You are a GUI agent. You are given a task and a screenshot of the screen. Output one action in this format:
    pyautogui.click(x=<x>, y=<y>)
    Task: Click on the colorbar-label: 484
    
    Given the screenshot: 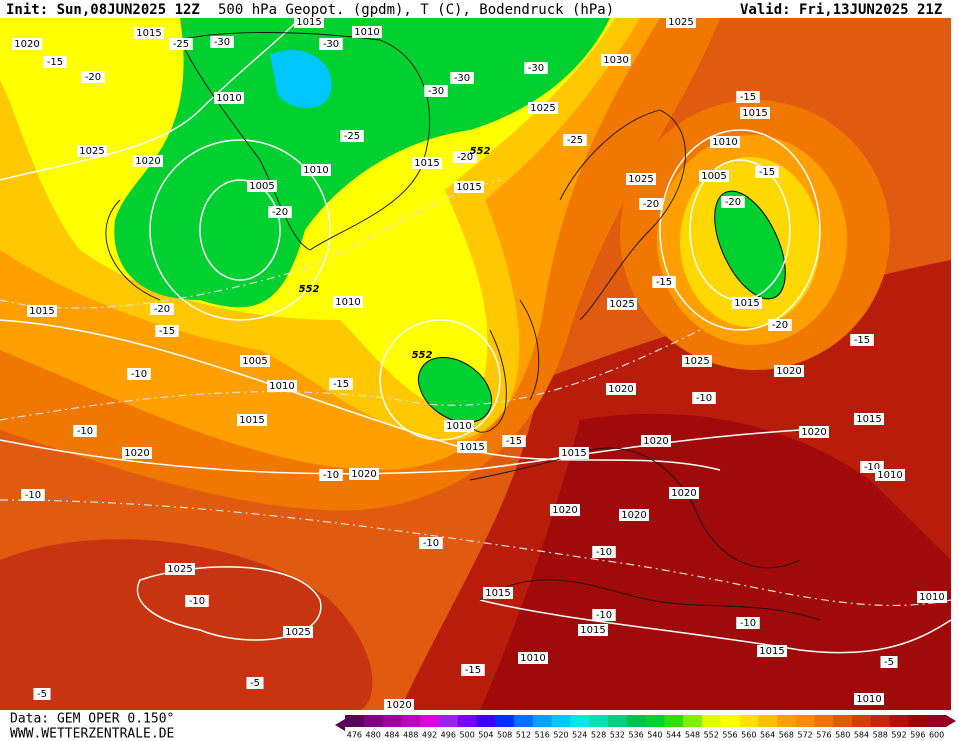 What is the action you would take?
    pyautogui.click(x=391, y=735)
    